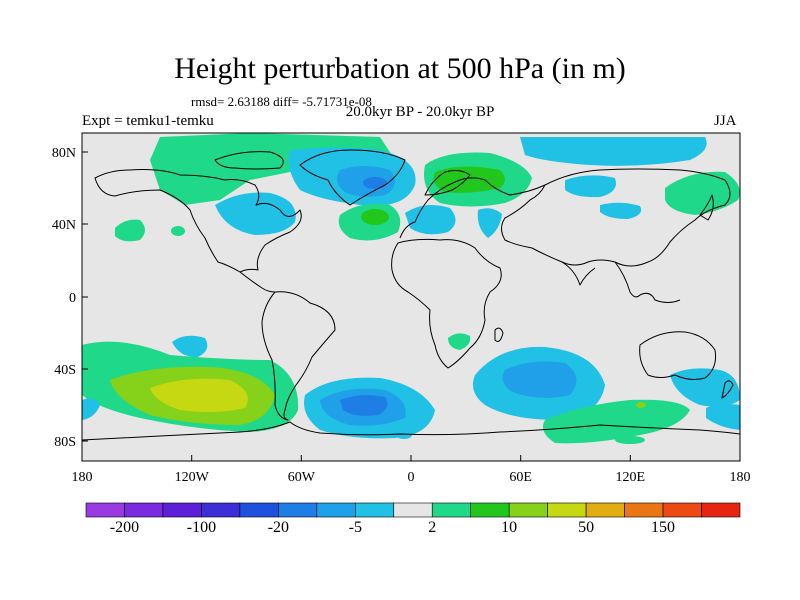 This screenshot has height=600, width=800. I want to click on anomaly-scandinavia-high-core, so click(469, 179).